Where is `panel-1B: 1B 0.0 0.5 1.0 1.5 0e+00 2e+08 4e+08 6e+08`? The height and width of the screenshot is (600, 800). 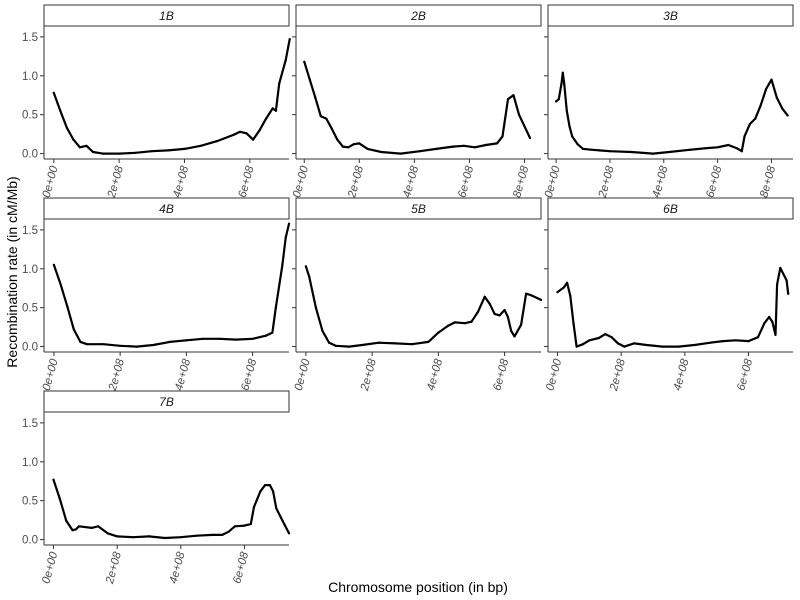
panel-1B: 1B 0.0 0.5 1.0 1.5 0e+00 2e+08 4e+08 6e+08 is located at coordinates (156, 102).